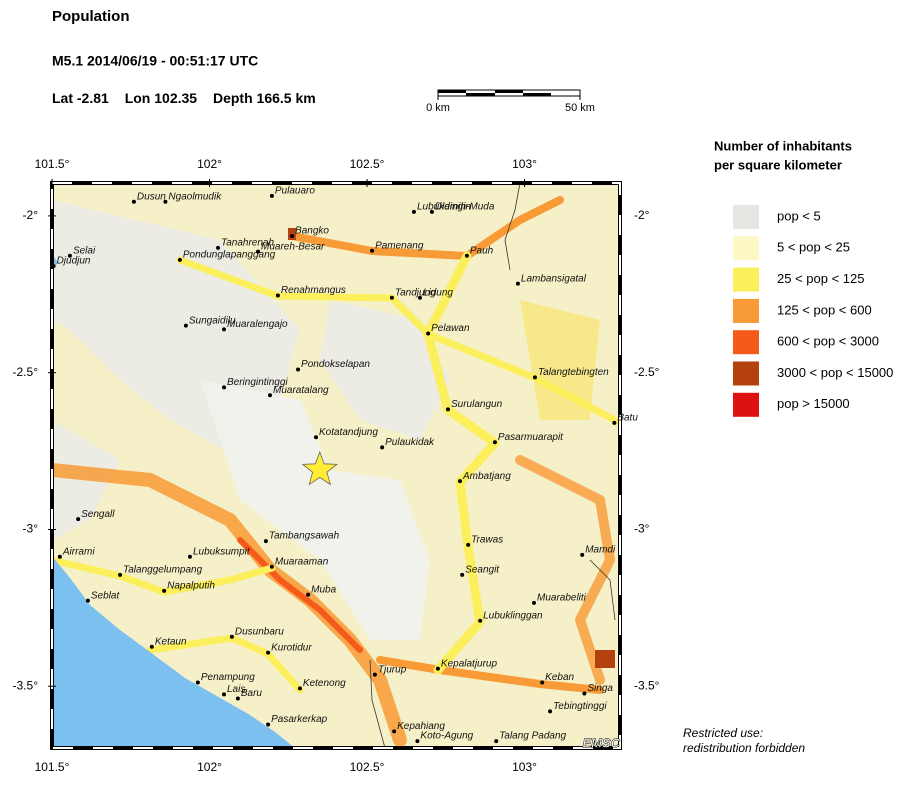 This screenshot has height=787, width=910. Describe the element at coordinates (444, 206) in the screenshot. I see `town-label: Lubukdingin` at that location.